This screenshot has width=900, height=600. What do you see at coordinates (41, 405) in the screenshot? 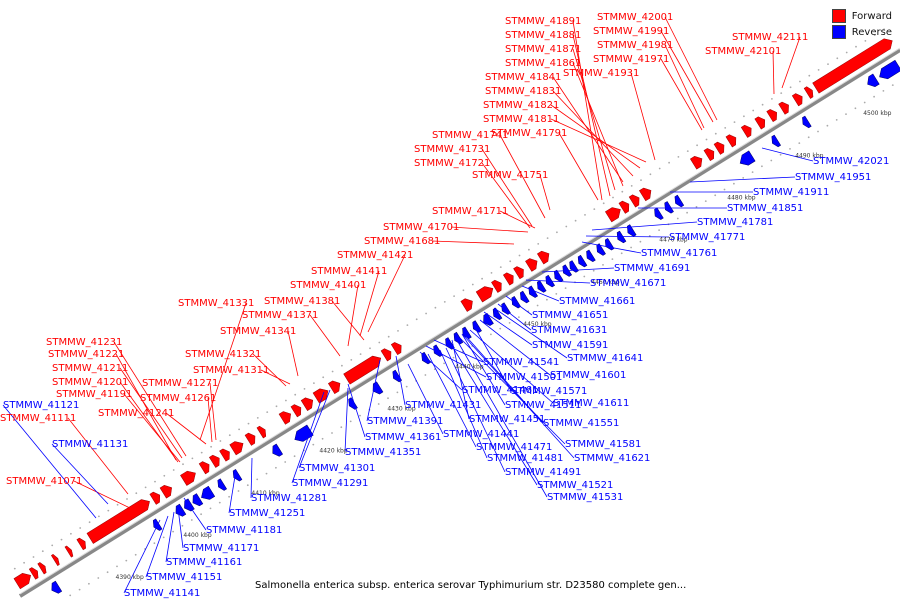
I see `reverse-gene-label: STMMW_41121` at bounding box center [41, 405].